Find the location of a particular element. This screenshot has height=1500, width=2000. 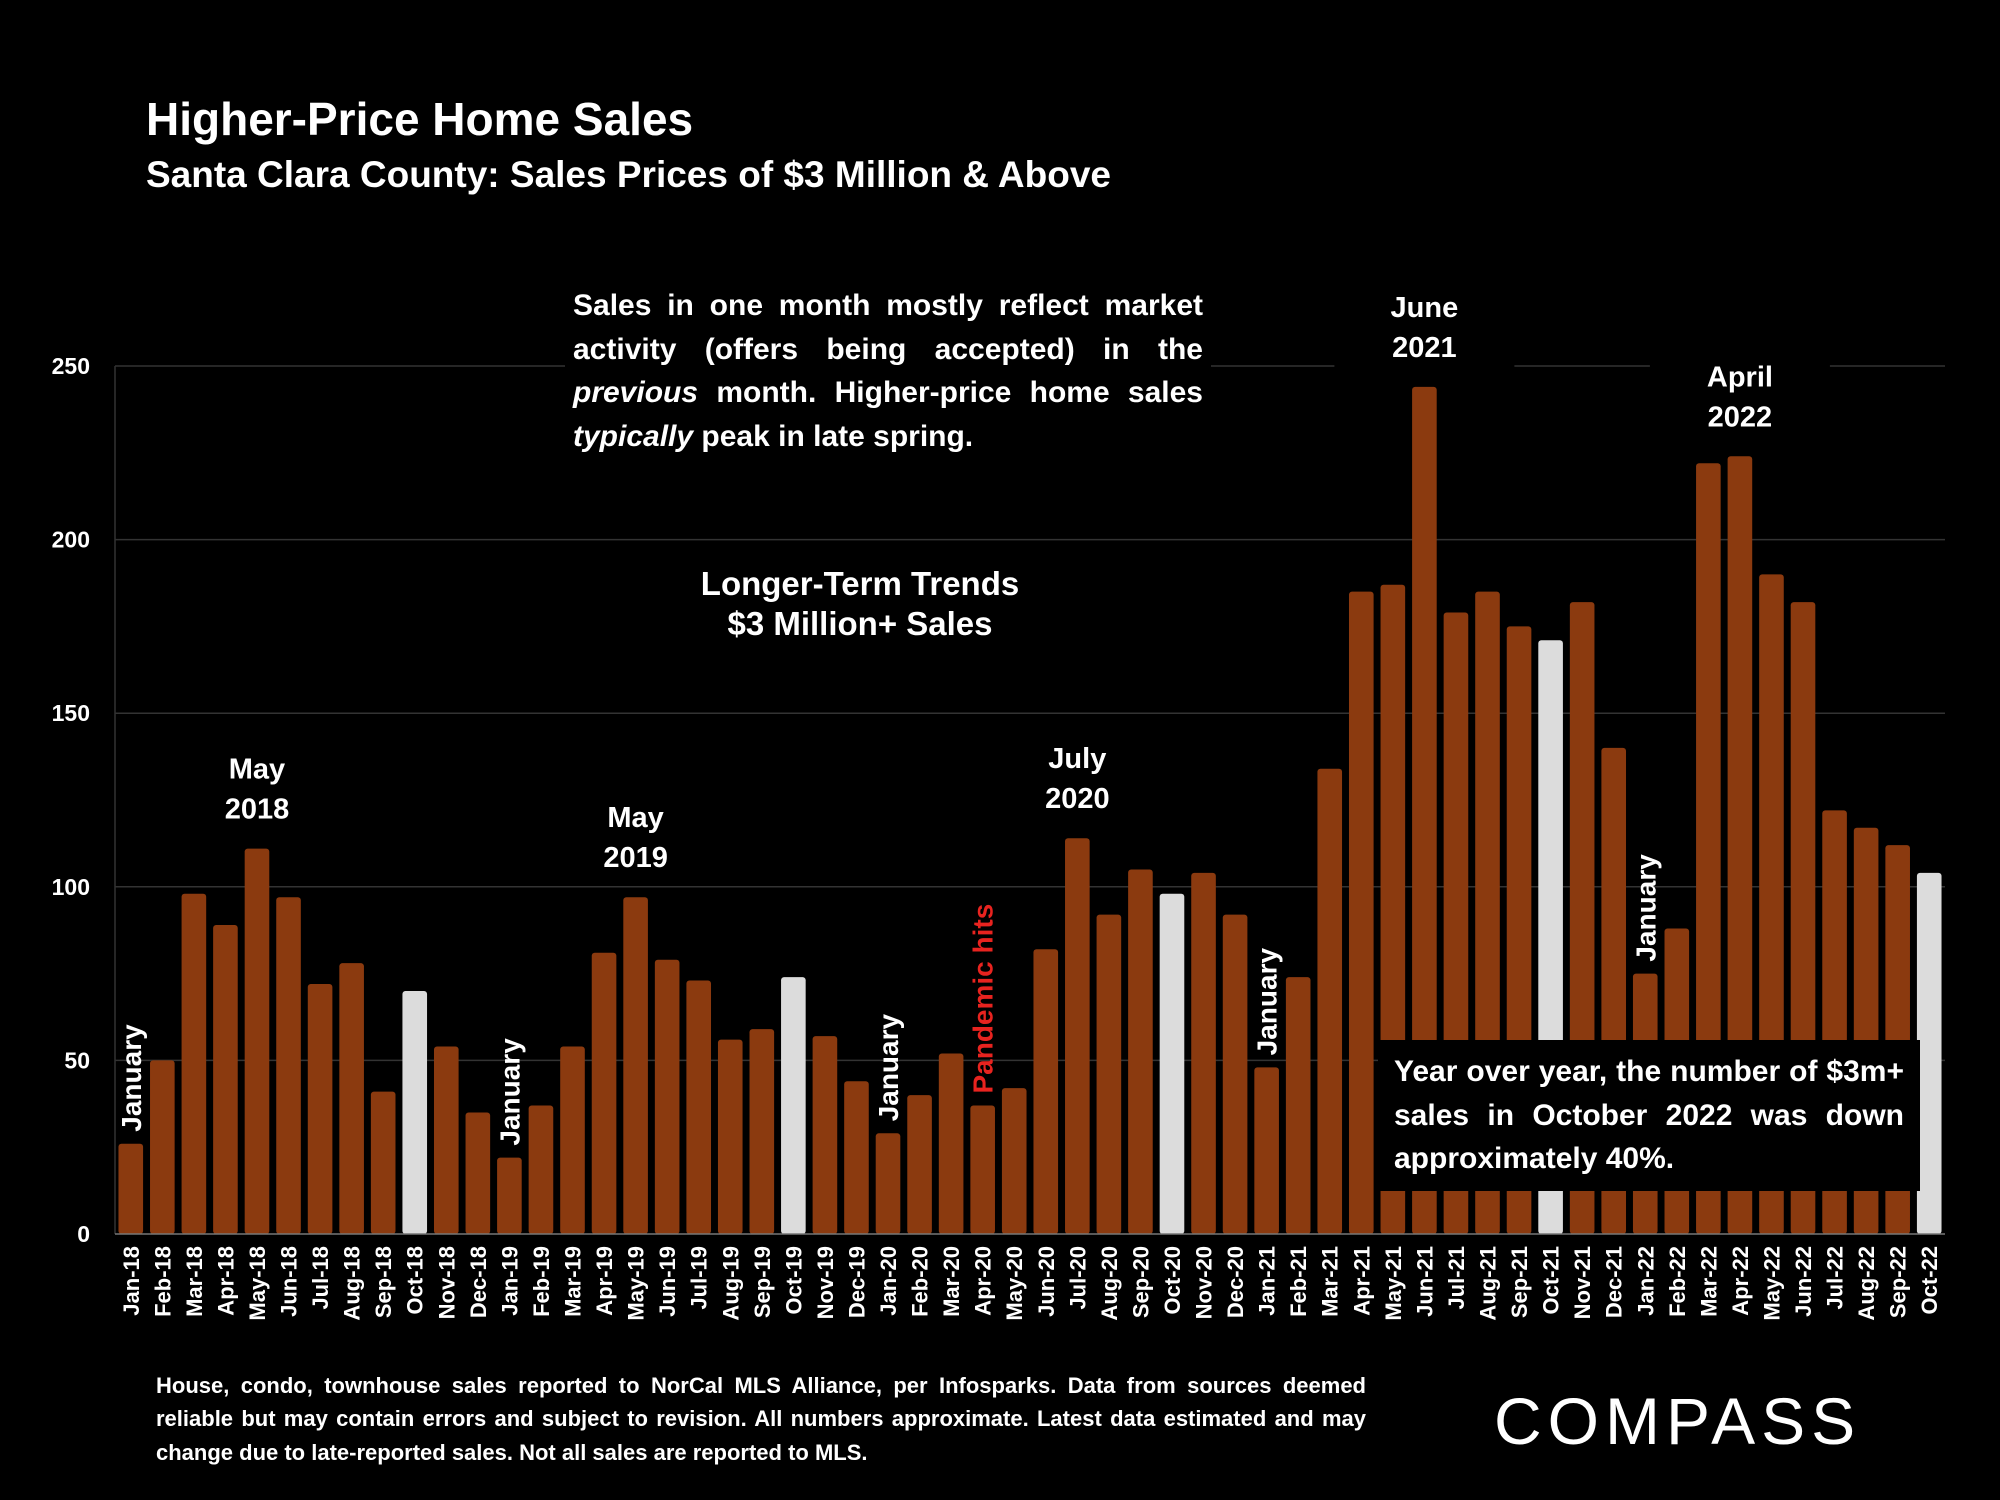

x-tick-label: Nov-20 is located at coordinates (1204, 1282).